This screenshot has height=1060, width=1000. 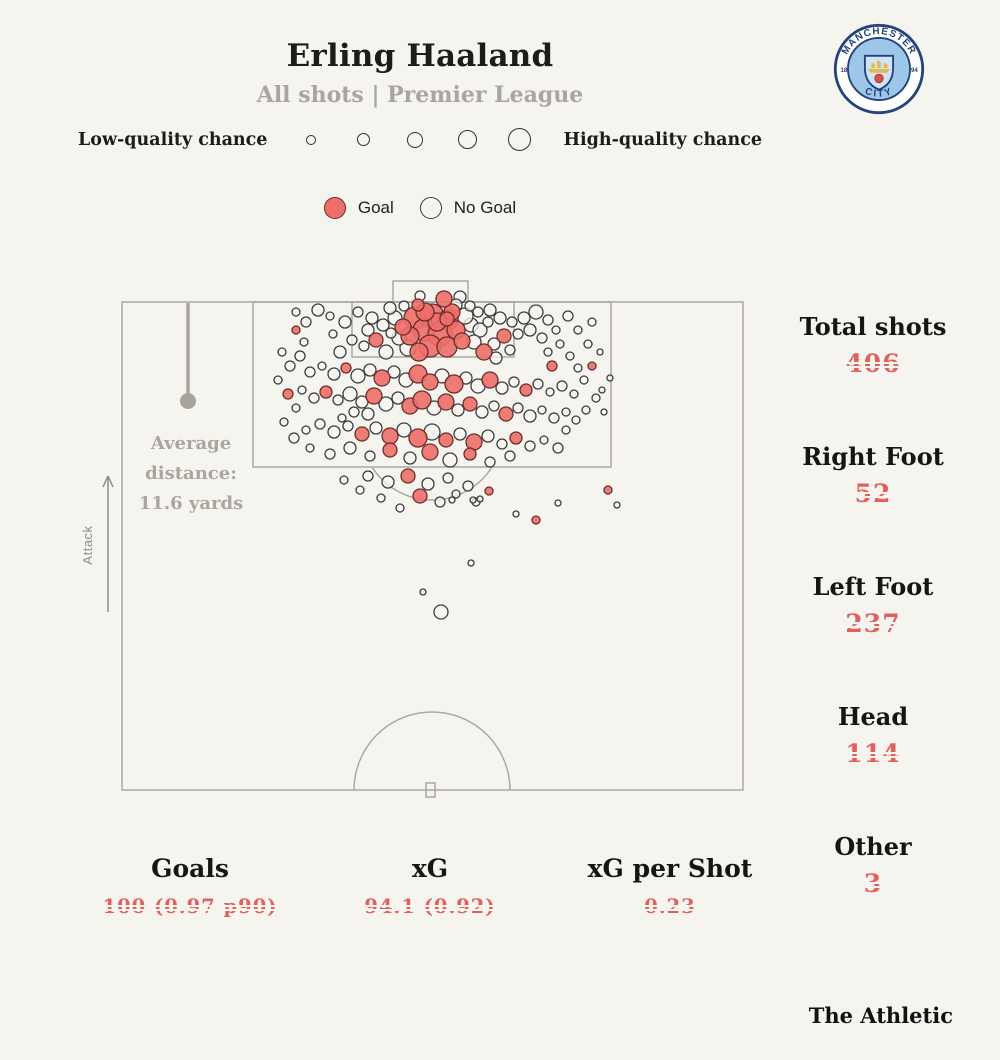 What do you see at coordinates (430, 790) in the screenshot?
I see `centre-spot-marker` at bounding box center [430, 790].